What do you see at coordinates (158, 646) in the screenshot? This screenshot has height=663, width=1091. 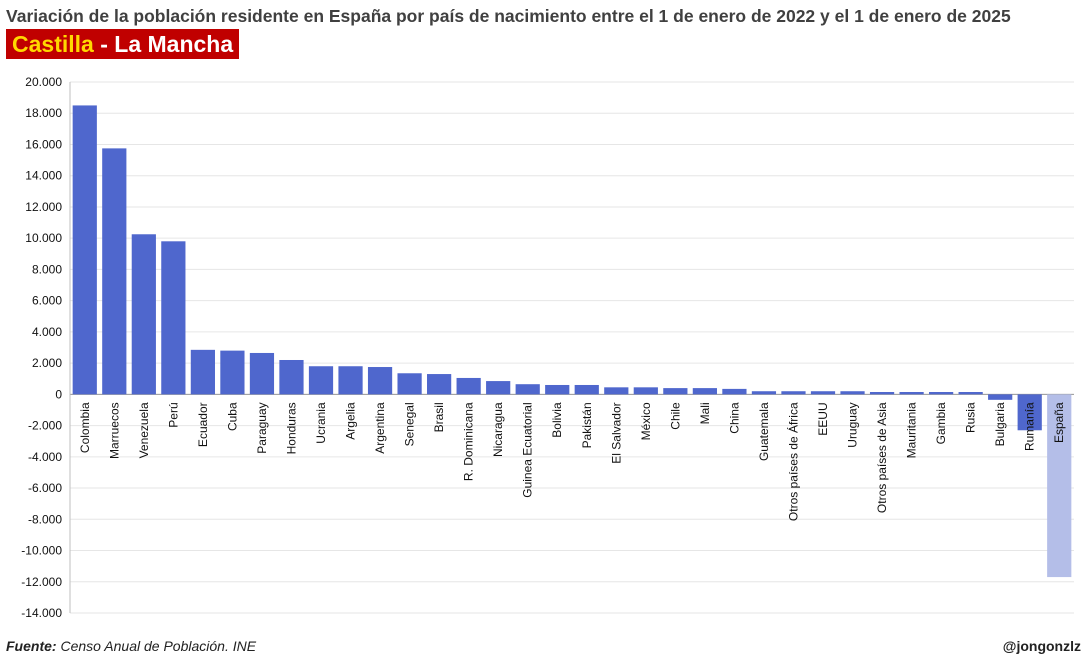 I see `source-text: Censo Anual de Población. INE` at bounding box center [158, 646].